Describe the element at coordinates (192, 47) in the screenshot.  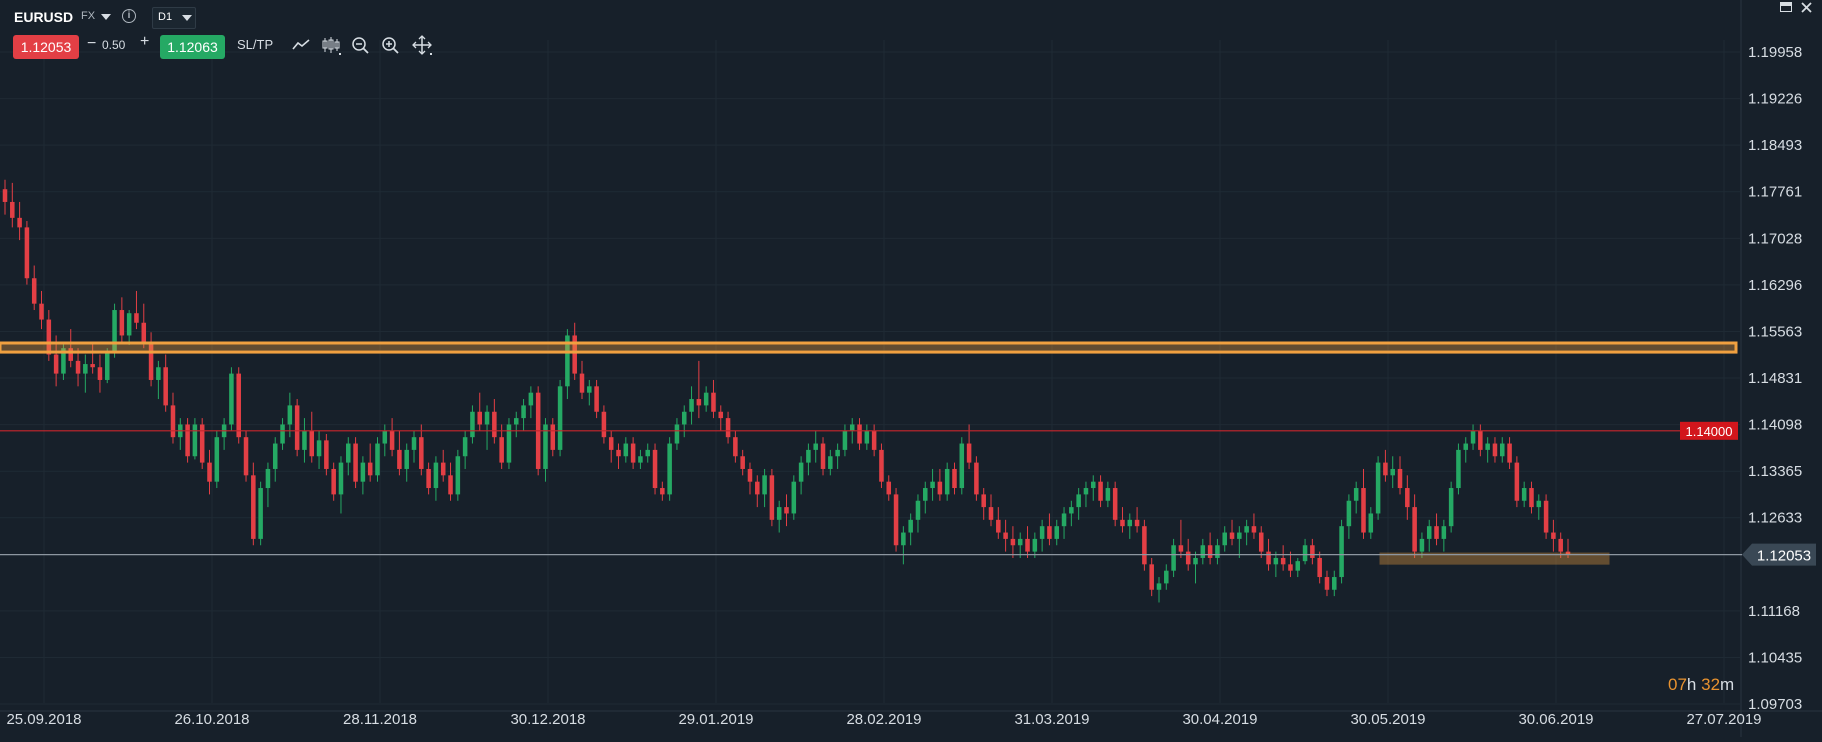
I see `buy-price-button: 1.12063` at that location.